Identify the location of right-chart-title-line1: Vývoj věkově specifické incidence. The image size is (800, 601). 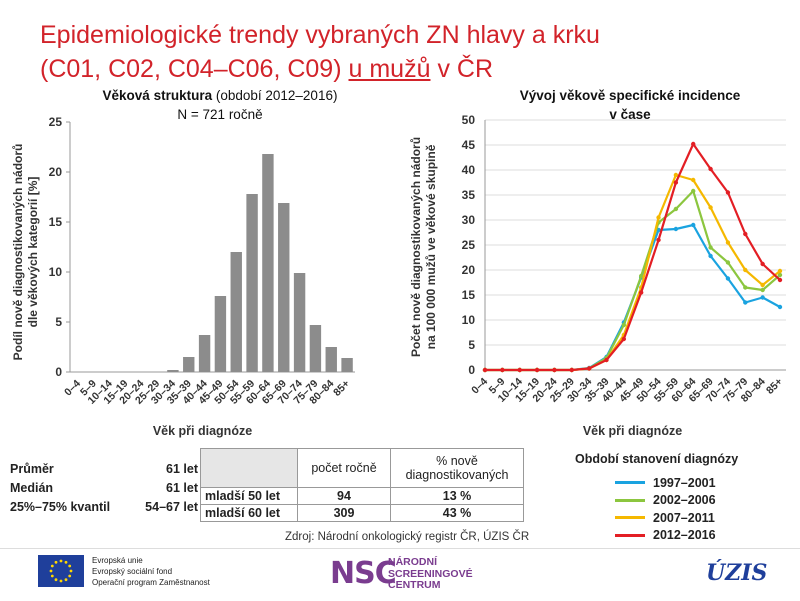
(630, 95).